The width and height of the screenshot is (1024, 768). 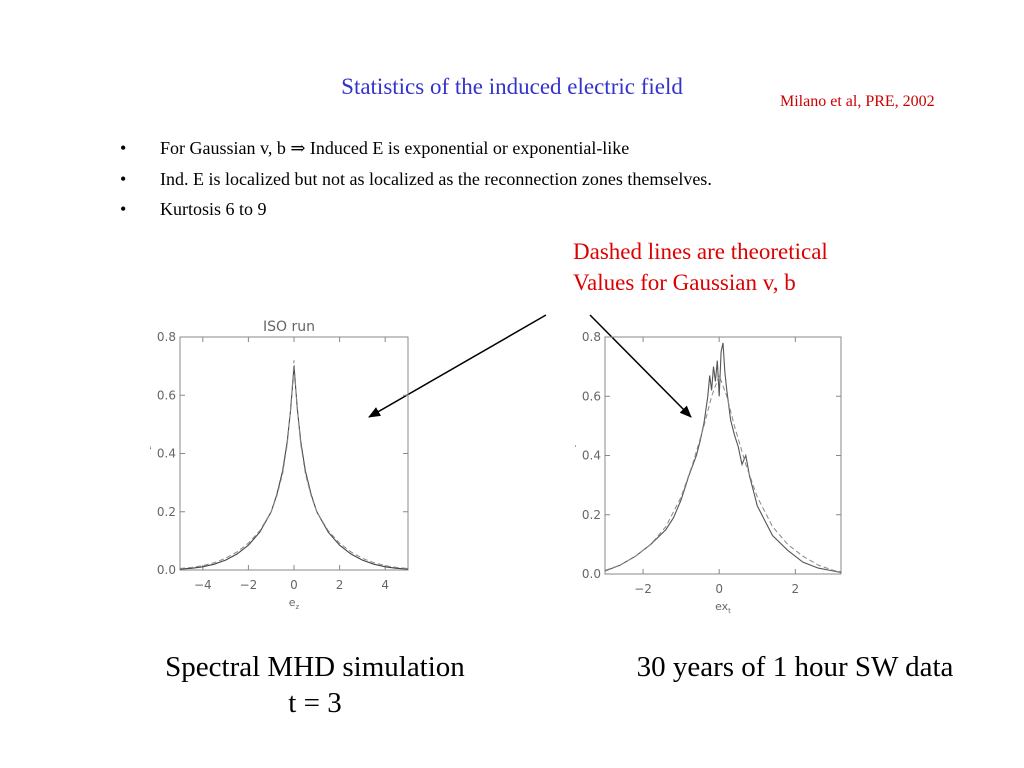 I want to click on caption-right: 30 years of 1 hour SW data, so click(x=795, y=667).